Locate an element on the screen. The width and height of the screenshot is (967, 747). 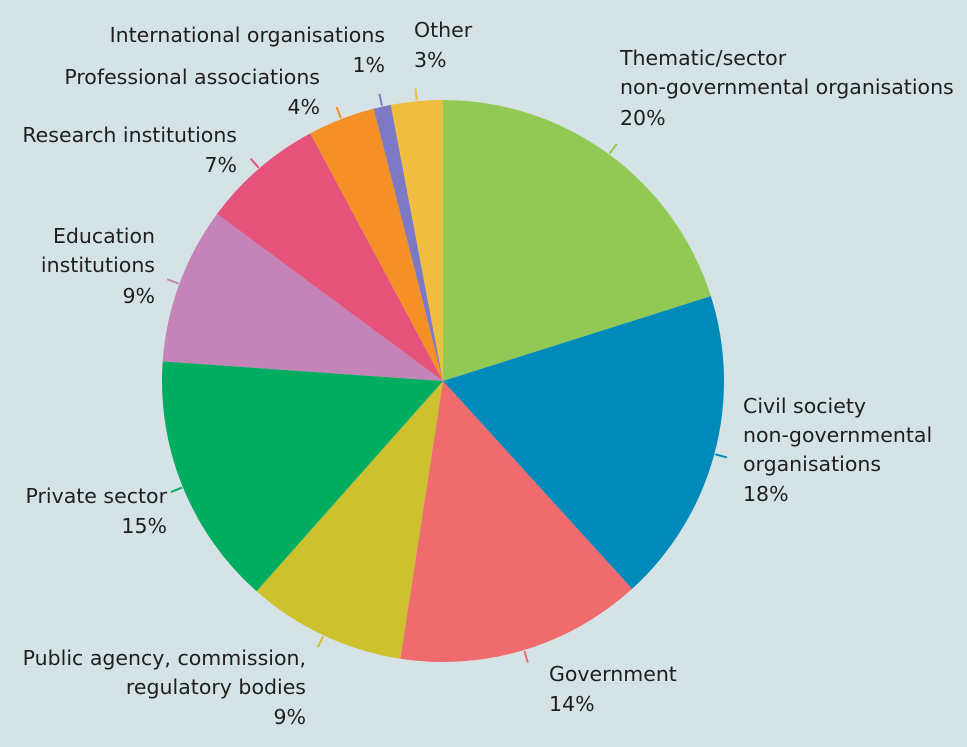
slice-label: regulatory bodies is located at coordinates (216, 687).